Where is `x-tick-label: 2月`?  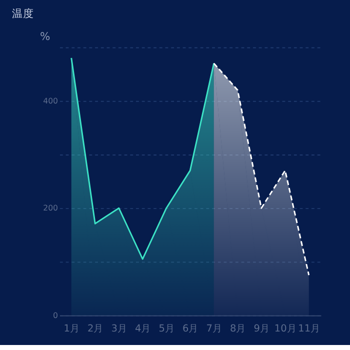
x-tick-label: 2月 is located at coordinates (95, 328).